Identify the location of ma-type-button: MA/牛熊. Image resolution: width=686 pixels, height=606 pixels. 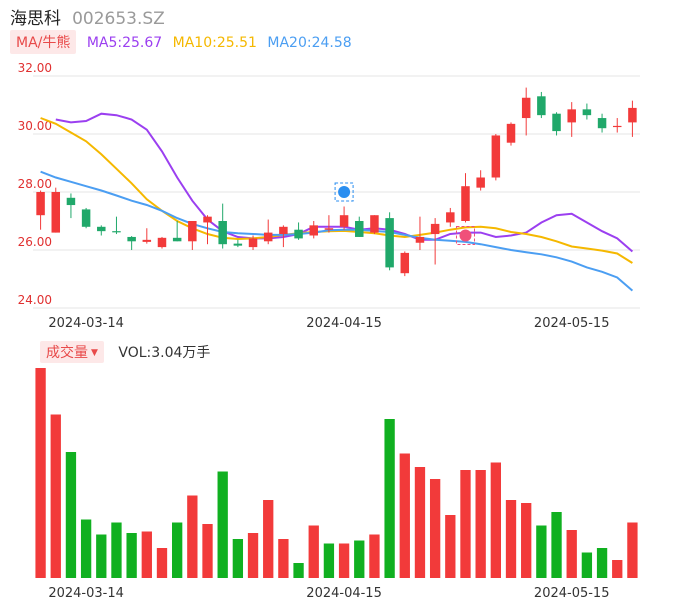
(43, 42).